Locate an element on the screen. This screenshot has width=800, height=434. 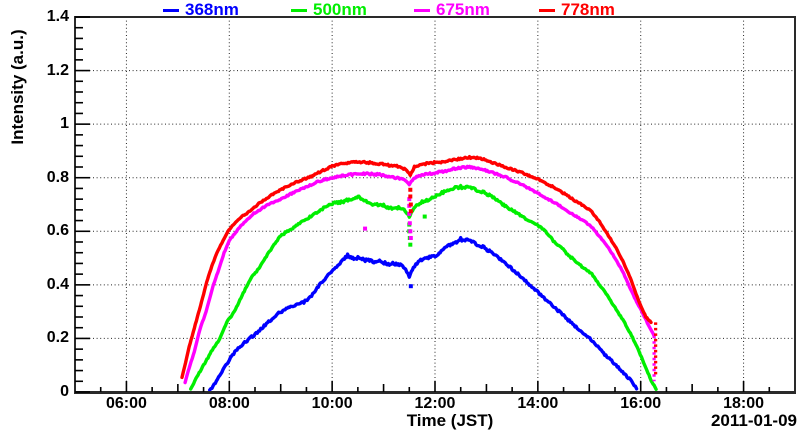
y-tick-label-1.2: 1.2 is located at coordinates (57, 70).